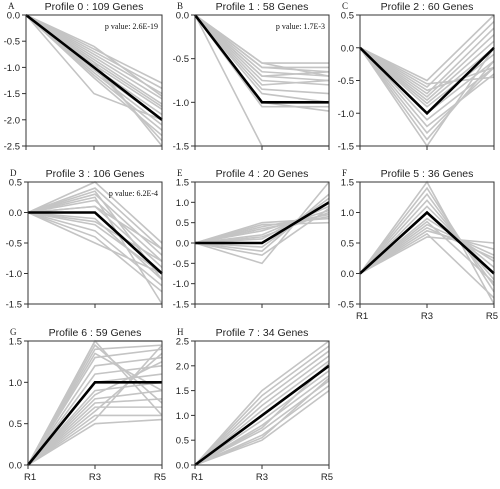  Describe the element at coordinates (345, 6) in the screenshot. I see `panel-letter: C` at that location.